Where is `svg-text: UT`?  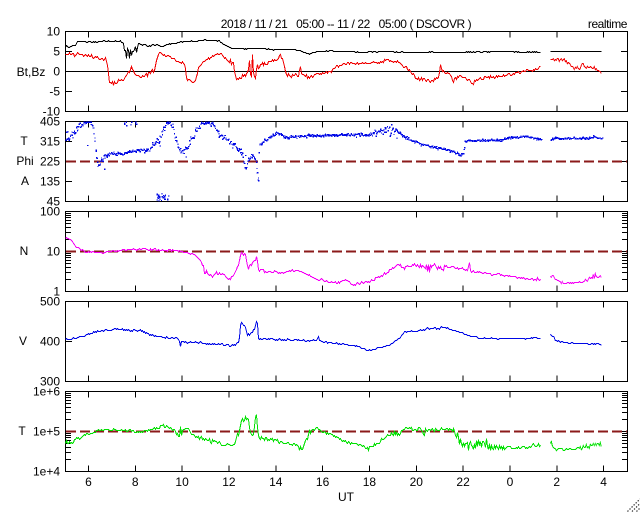
svg-text: UT is located at coordinates (346, 497).